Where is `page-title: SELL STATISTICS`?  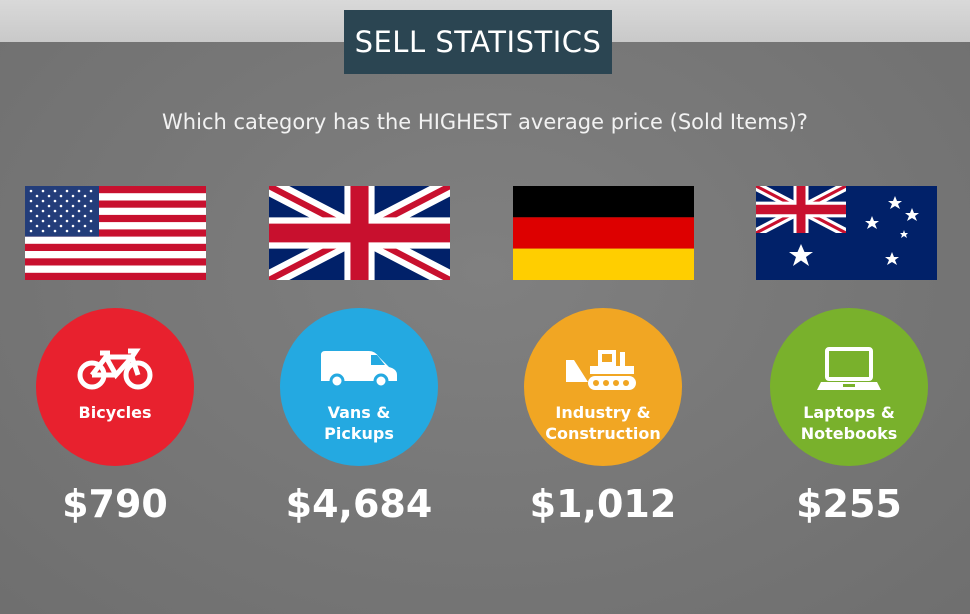
page-title: SELL STATISTICS is located at coordinates (478, 42).